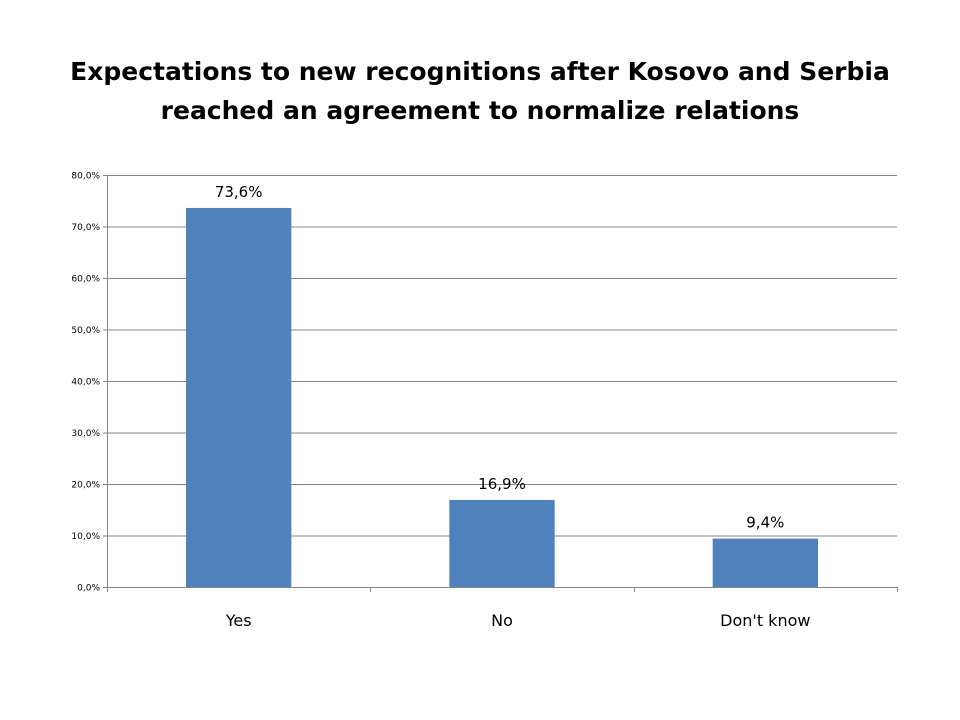 This screenshot has height=720, width=960. What do you see at coordinates (85, 537) in the screenshot?
I see `y-tick-label: 10,0%` at bounding box center [85, 537].